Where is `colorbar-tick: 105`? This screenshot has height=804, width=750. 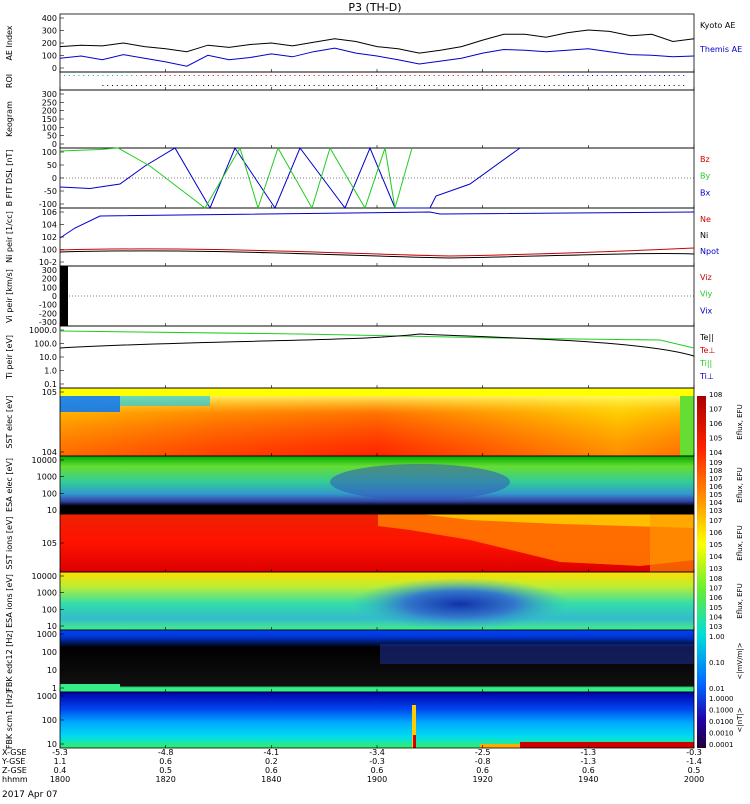
colorbar-tick: 105 is located at coordinates (715, 439).